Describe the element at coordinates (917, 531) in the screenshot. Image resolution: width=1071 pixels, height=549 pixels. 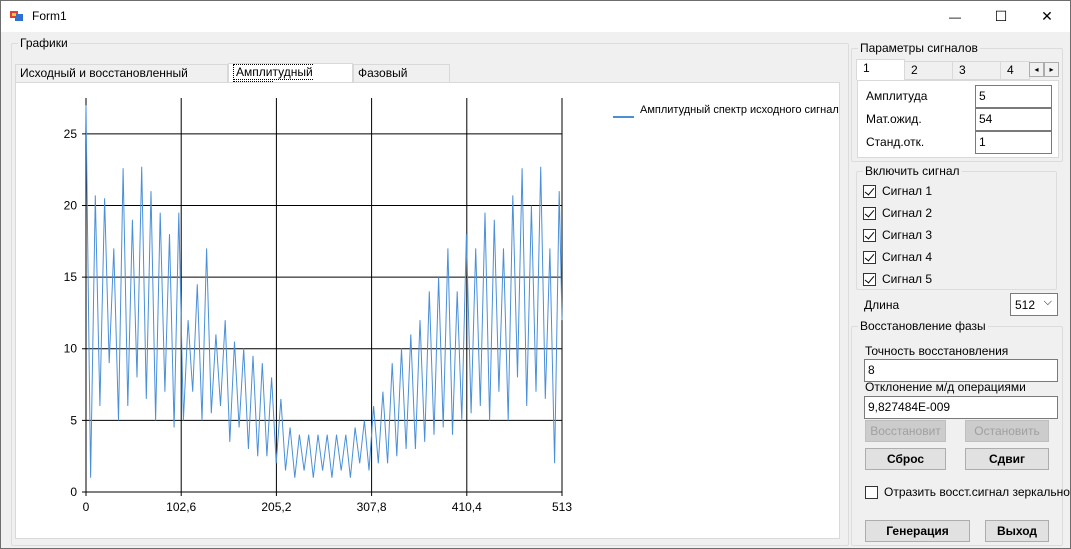
I see `generate-button: Генерация` at that location.